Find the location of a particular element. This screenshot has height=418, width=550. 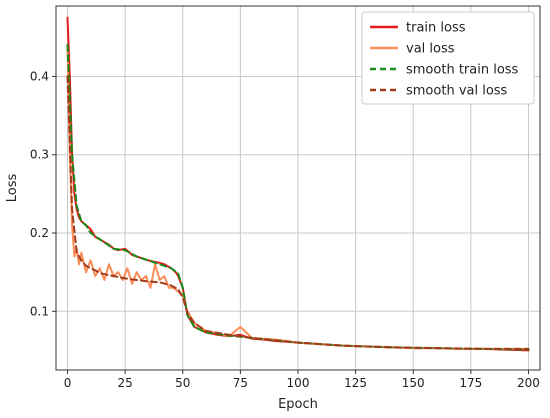

x-tick-label: 150 is located at coordinates (413, 383).